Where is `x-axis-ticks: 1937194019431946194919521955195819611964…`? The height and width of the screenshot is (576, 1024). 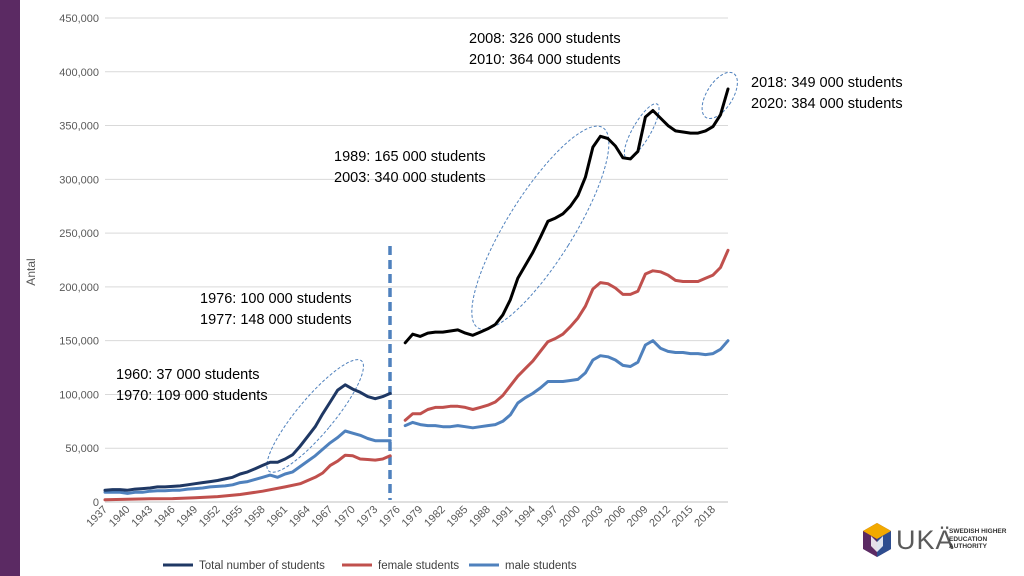 x-axis-ticks: 1937194019431946194919521955195819611964… is located at coordinates (401, 517).